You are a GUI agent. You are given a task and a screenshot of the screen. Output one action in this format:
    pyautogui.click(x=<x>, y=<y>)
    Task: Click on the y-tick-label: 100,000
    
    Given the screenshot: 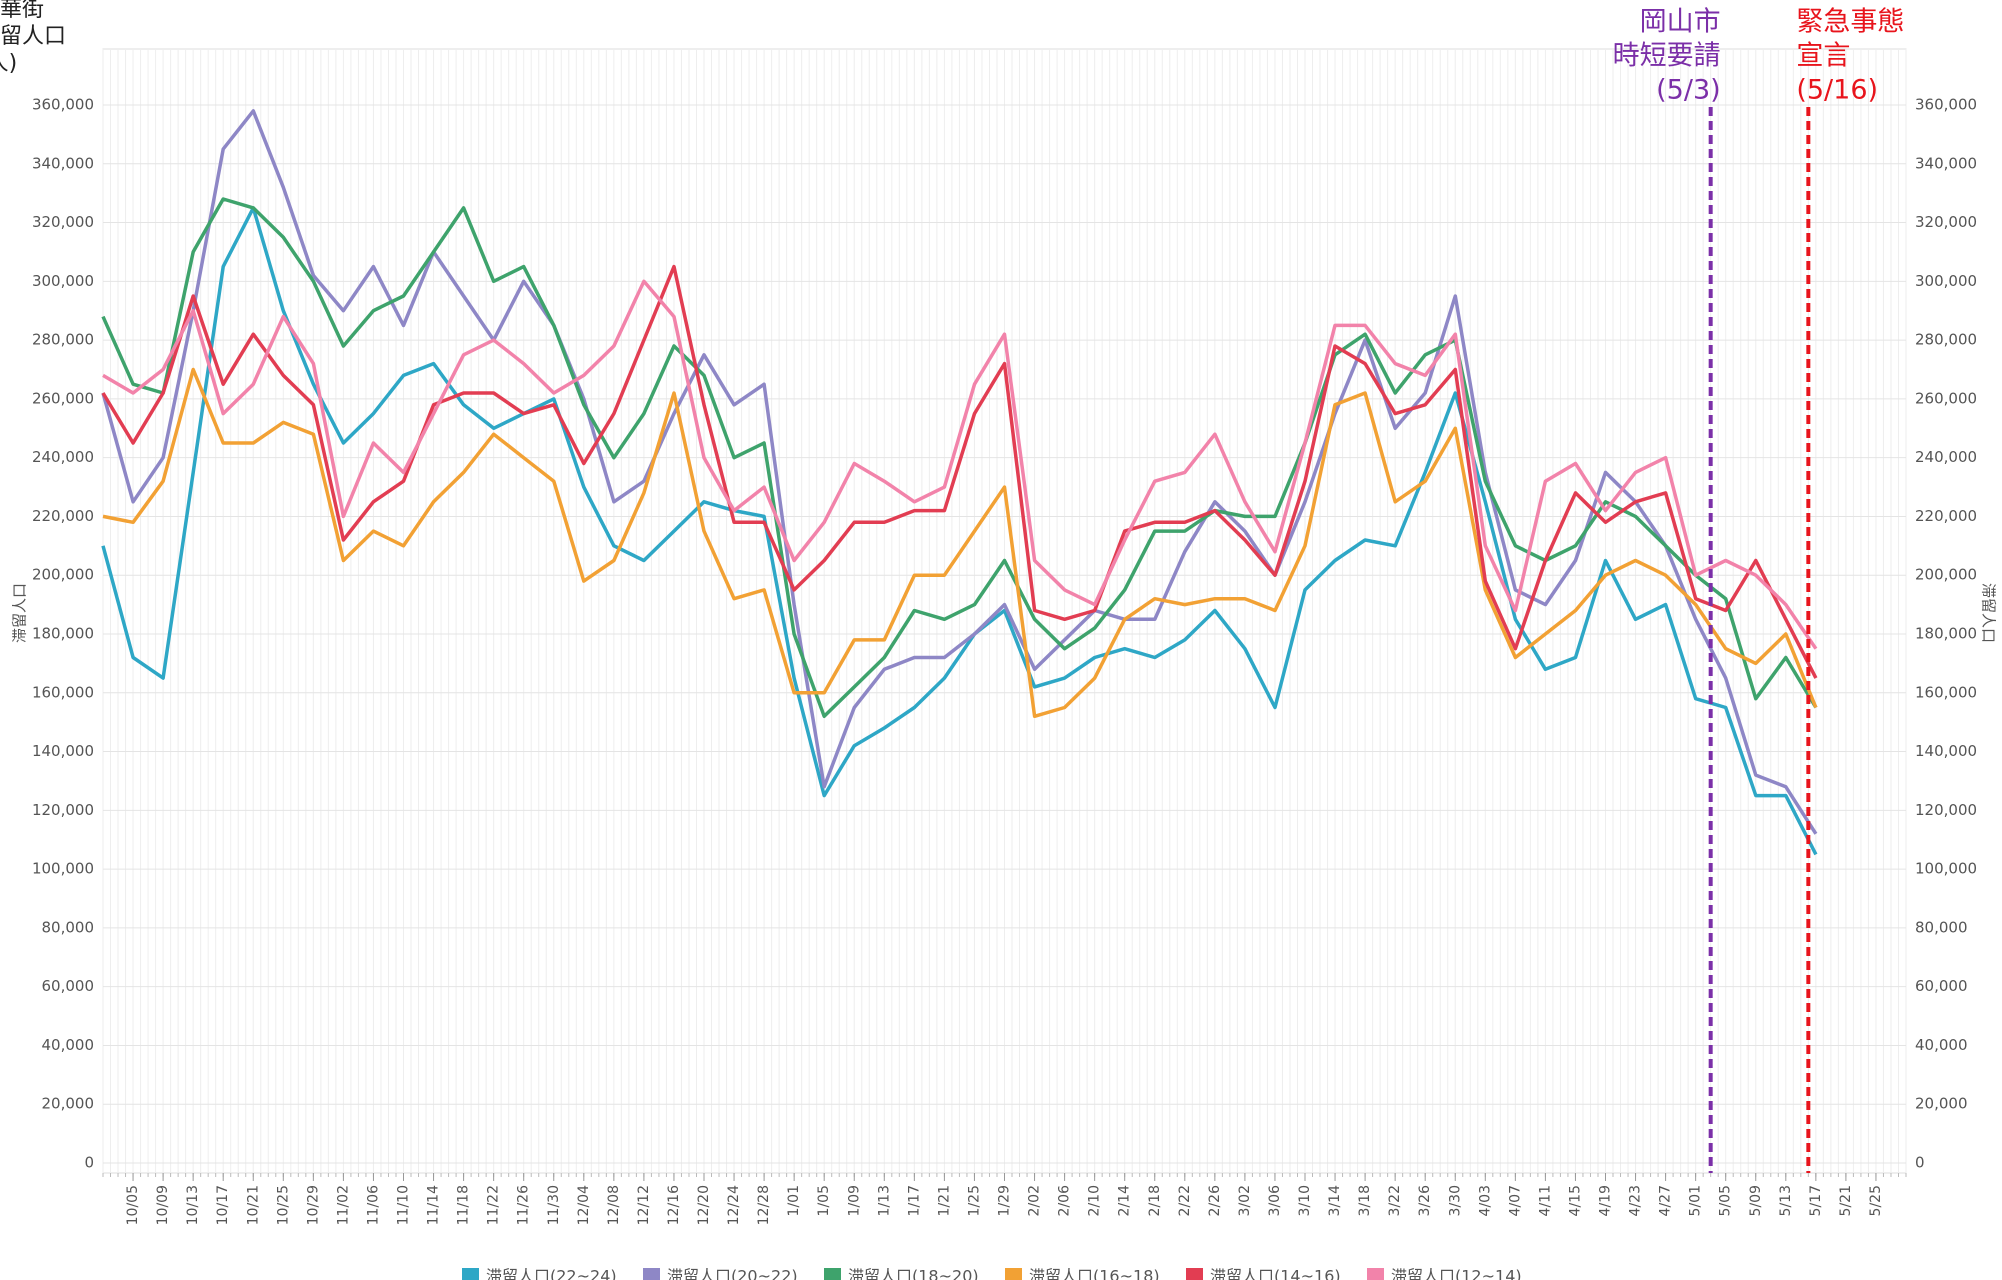 What is the action you would take?
    pyautogui.click(x=63, y=869)
    